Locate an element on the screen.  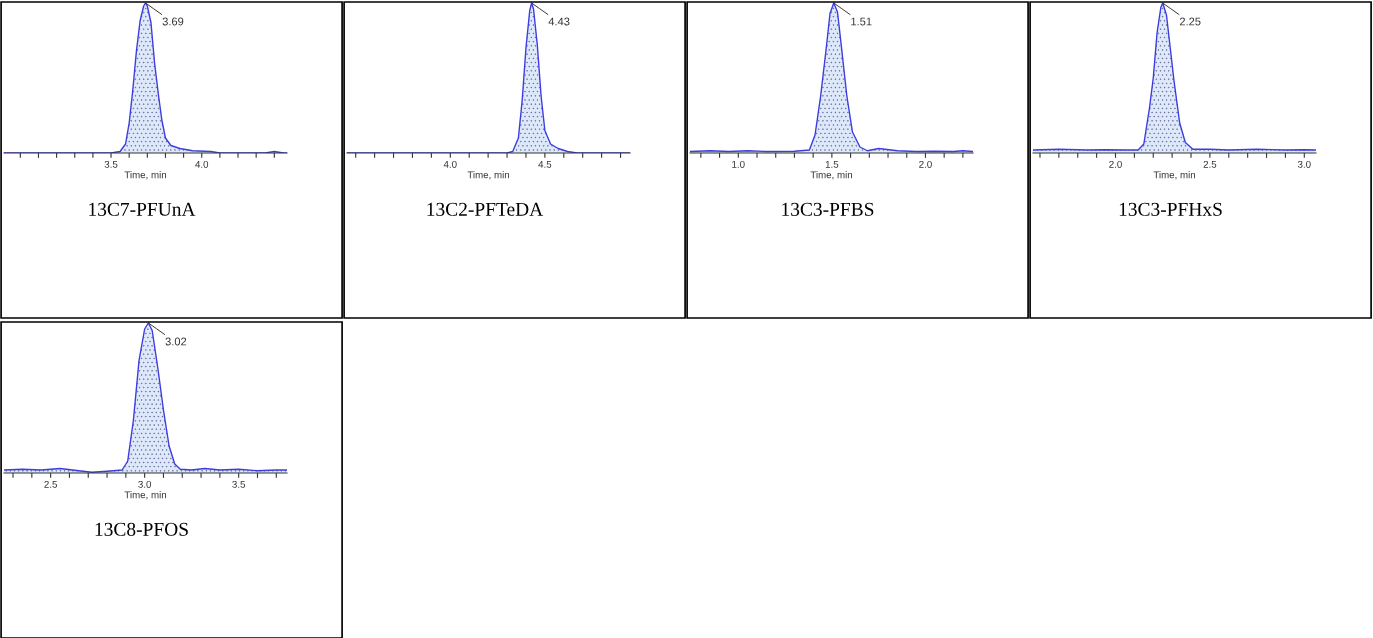
annotation: 3.69 is located at coordinates (173, 21).